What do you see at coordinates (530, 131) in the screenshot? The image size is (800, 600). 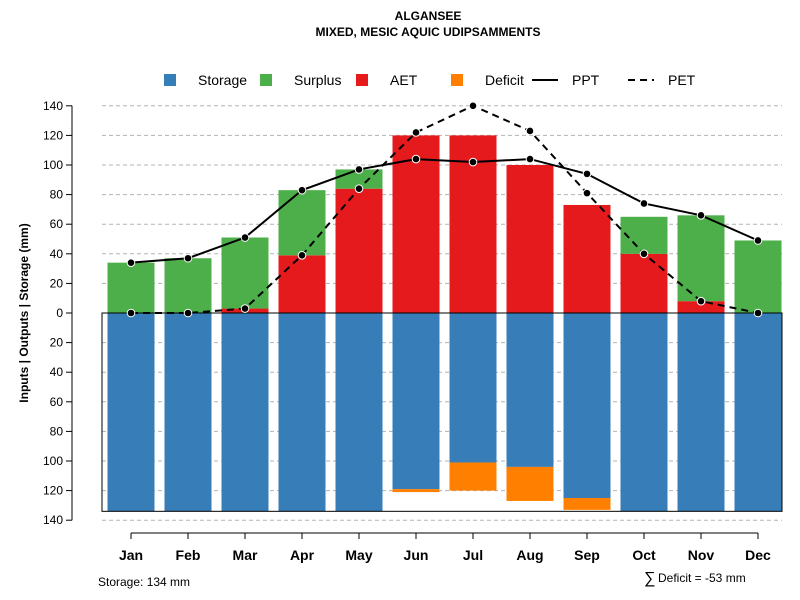 I see `pet-point-aug` at bounding box center [530, 131].